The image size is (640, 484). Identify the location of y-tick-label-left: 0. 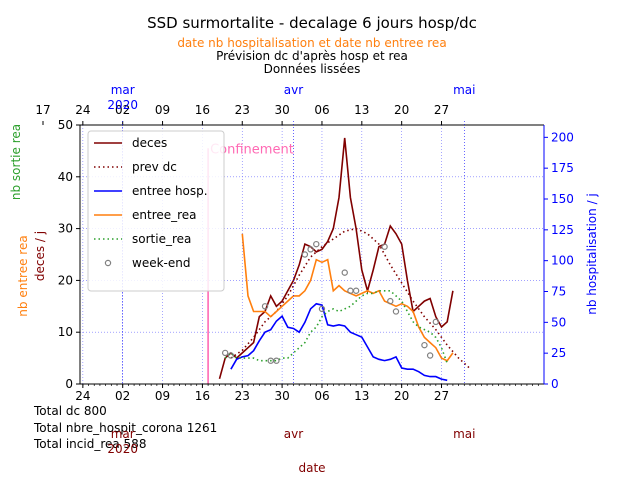
(69, 384).